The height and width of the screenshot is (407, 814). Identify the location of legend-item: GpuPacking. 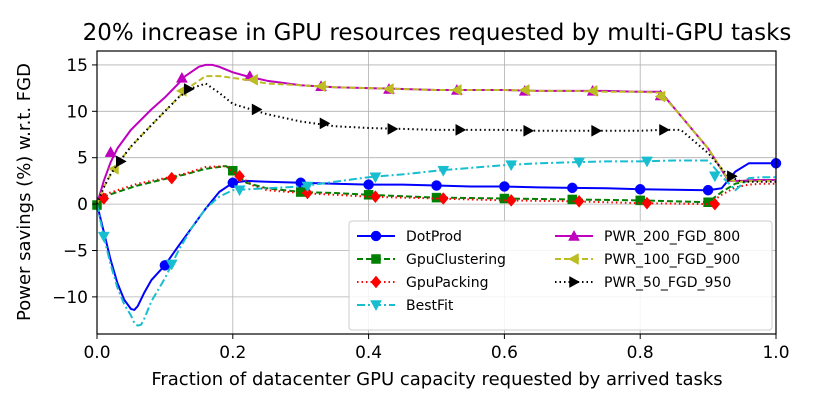
(422, 283).